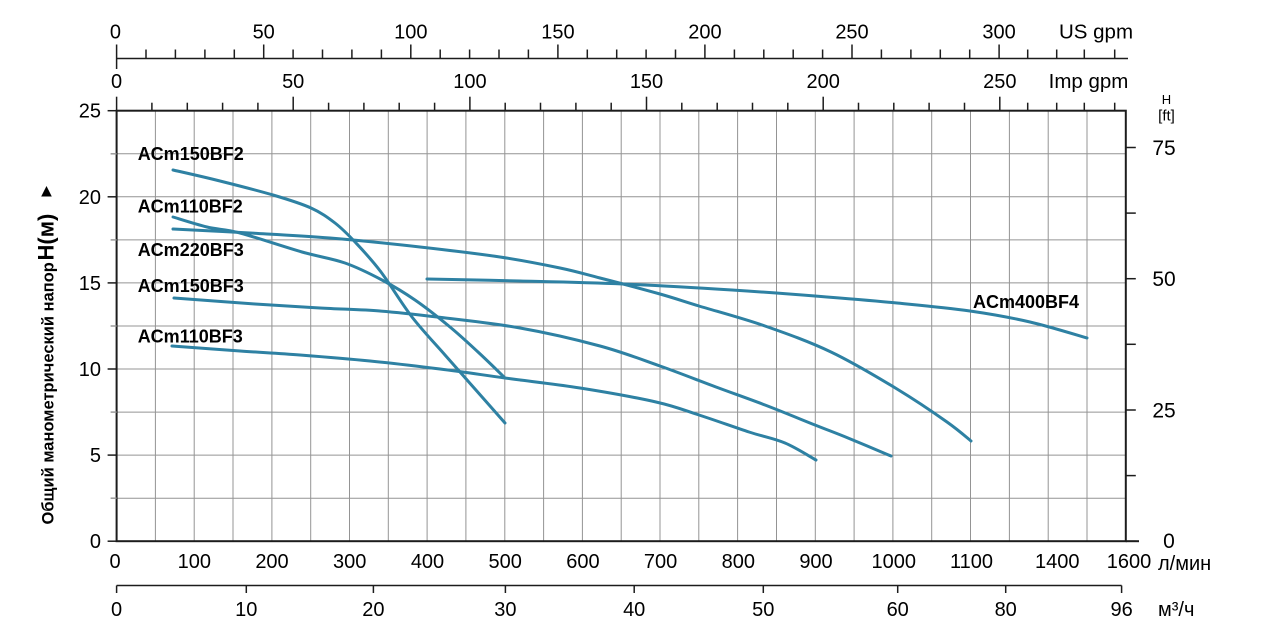 Image resolution: width=1268 pixels, height=640 pixels. Describe the element at coordinates (1166, 99) in the screenshot. I see `svg-text: H` at that location.